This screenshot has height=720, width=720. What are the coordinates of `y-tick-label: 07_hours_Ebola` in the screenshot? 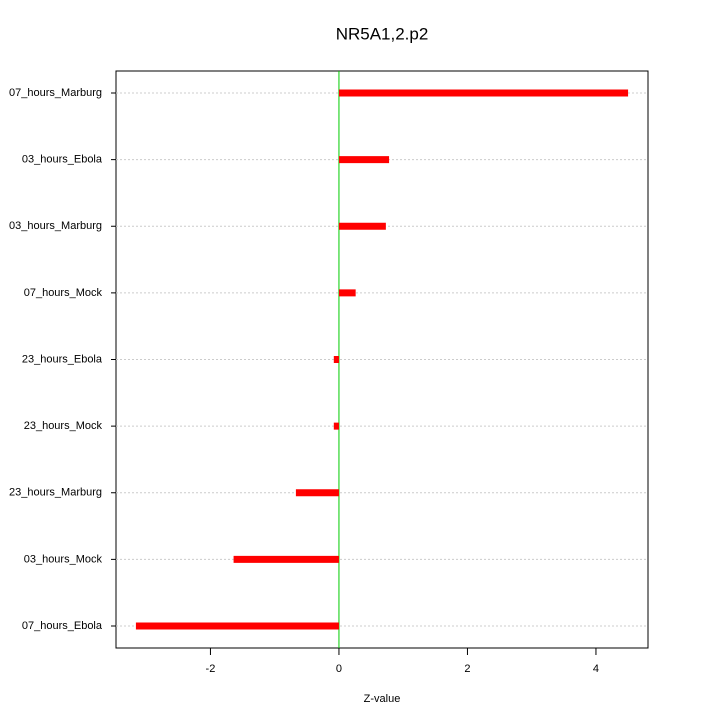 It's located at (62, 626).